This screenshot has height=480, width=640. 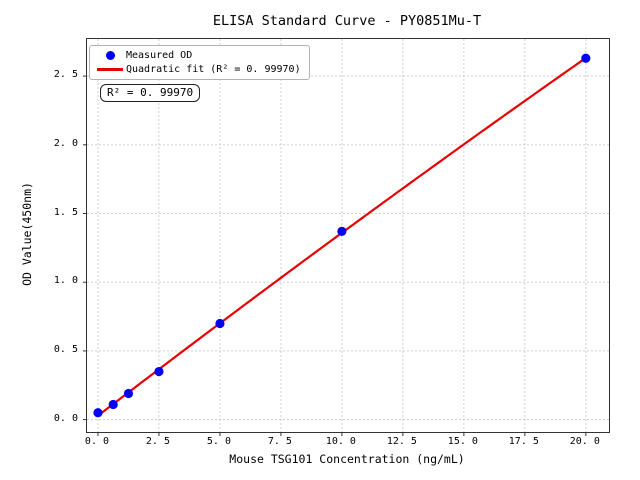 What do you see at coordinates (65, 75) in the screenshot?
I see `y-tick-label: 2. 5` at bounding box center [65, 75].